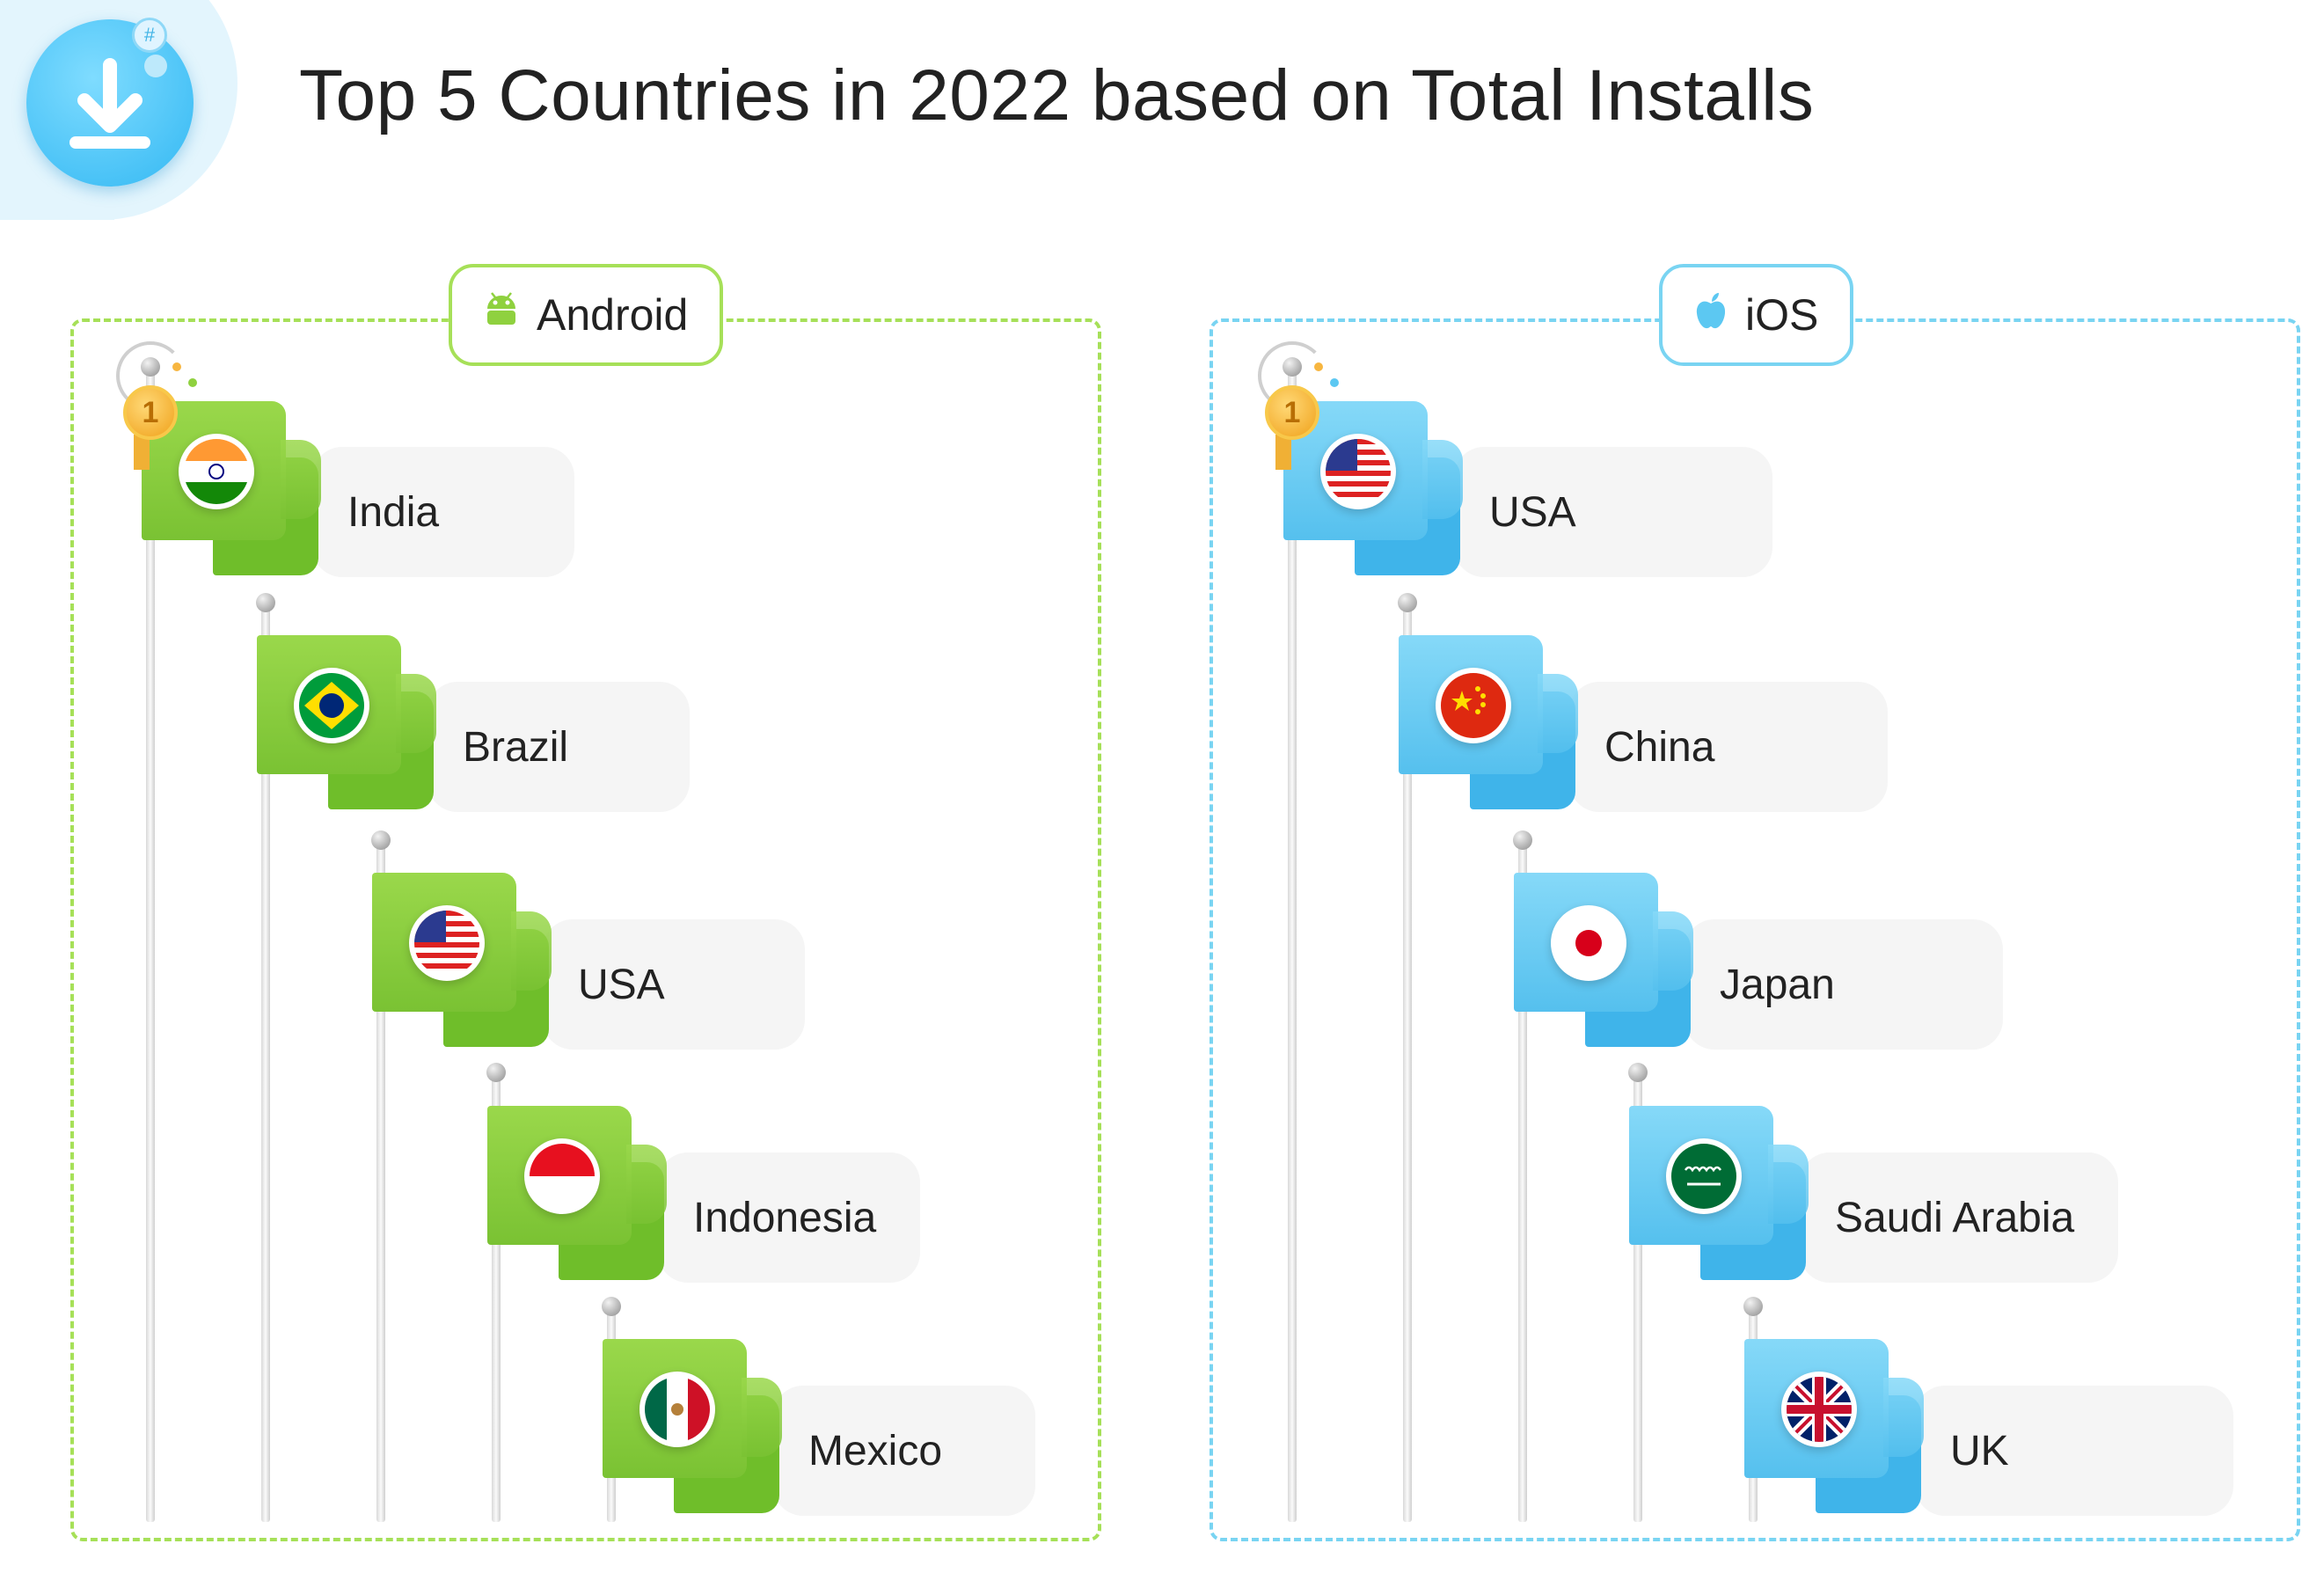 The width and height of the screenshot is (2324, 1573). What do you see at coordinates (562, 1176) in the screenshot?
I see `indonesia-flag-icon` at bounding box center [562, 1176].